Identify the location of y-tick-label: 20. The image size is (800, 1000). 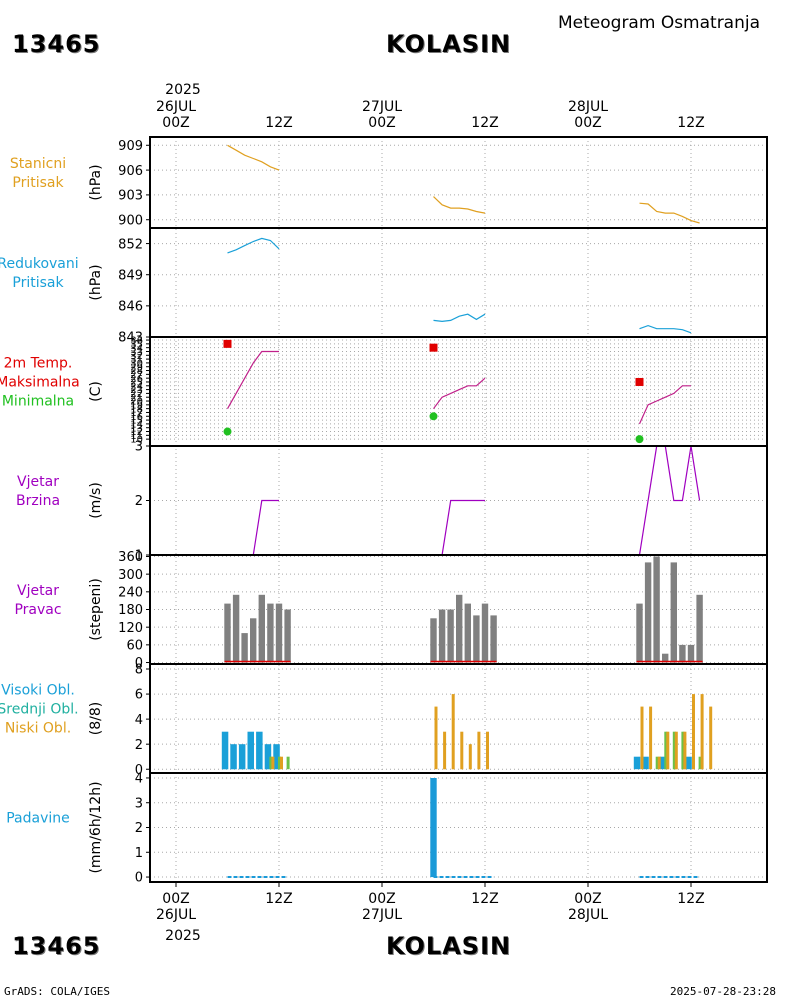
(136, 402).